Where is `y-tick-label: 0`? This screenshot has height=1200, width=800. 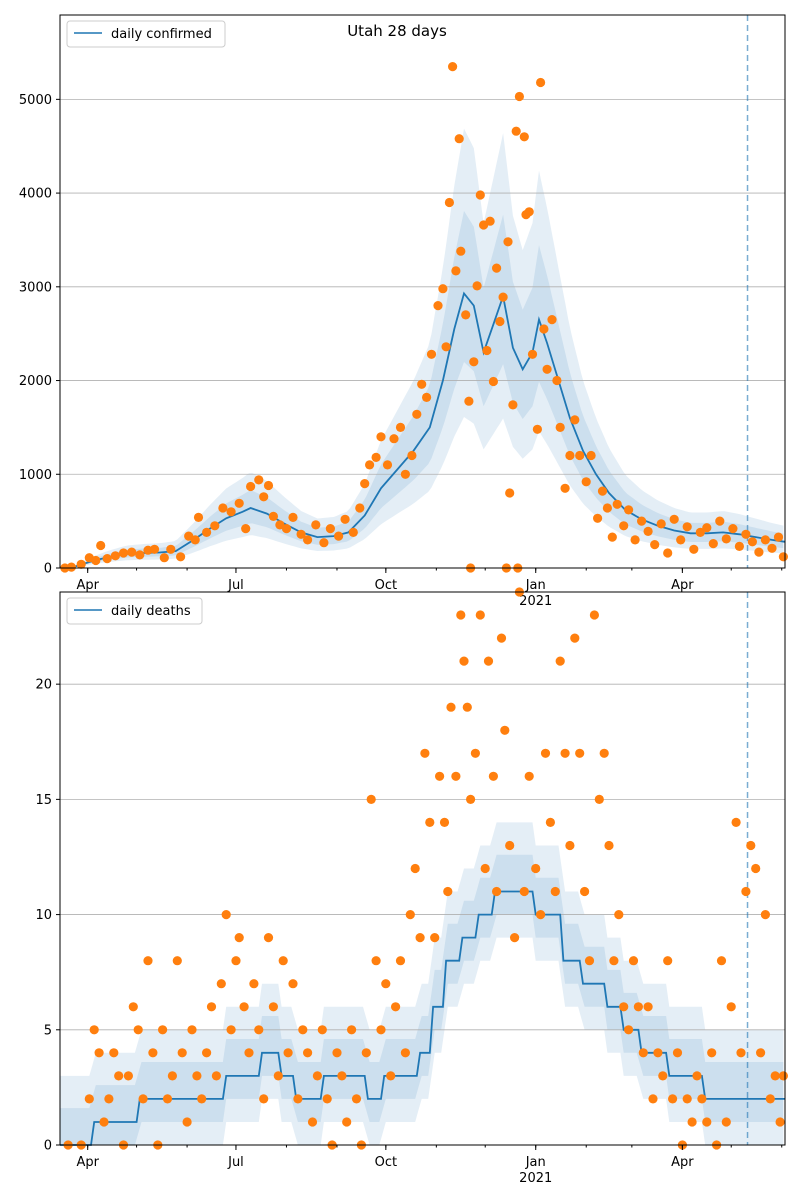 y-tick-label: 0 is located at coordinates (48, 569).